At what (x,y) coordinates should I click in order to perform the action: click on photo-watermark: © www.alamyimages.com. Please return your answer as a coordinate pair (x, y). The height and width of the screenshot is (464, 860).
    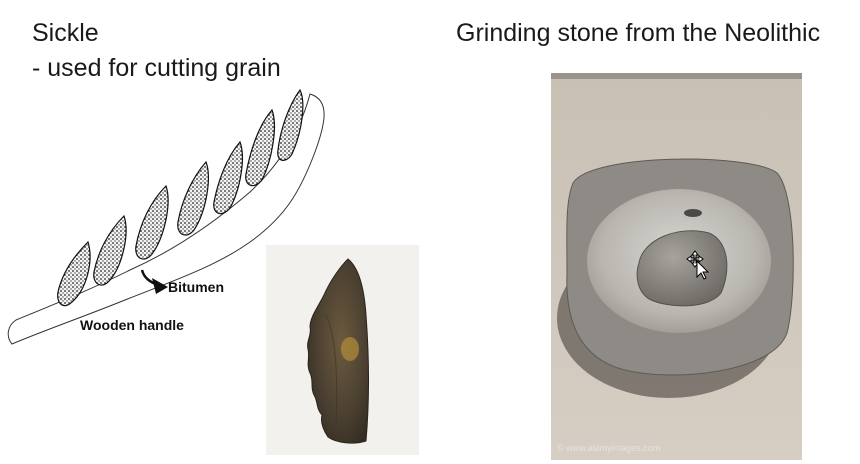
    Looking at the image, I should click on (608, 448).